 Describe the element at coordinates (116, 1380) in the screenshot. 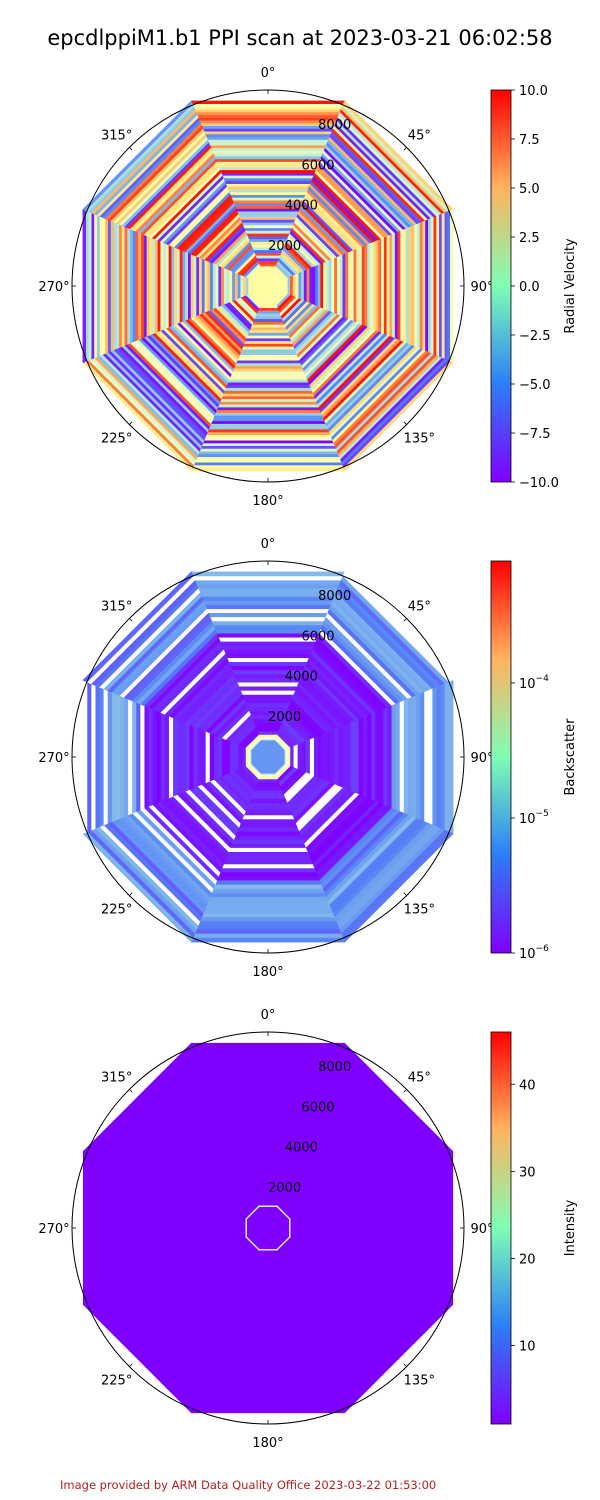

I see `azimuth-label-225: 225°` at that location.